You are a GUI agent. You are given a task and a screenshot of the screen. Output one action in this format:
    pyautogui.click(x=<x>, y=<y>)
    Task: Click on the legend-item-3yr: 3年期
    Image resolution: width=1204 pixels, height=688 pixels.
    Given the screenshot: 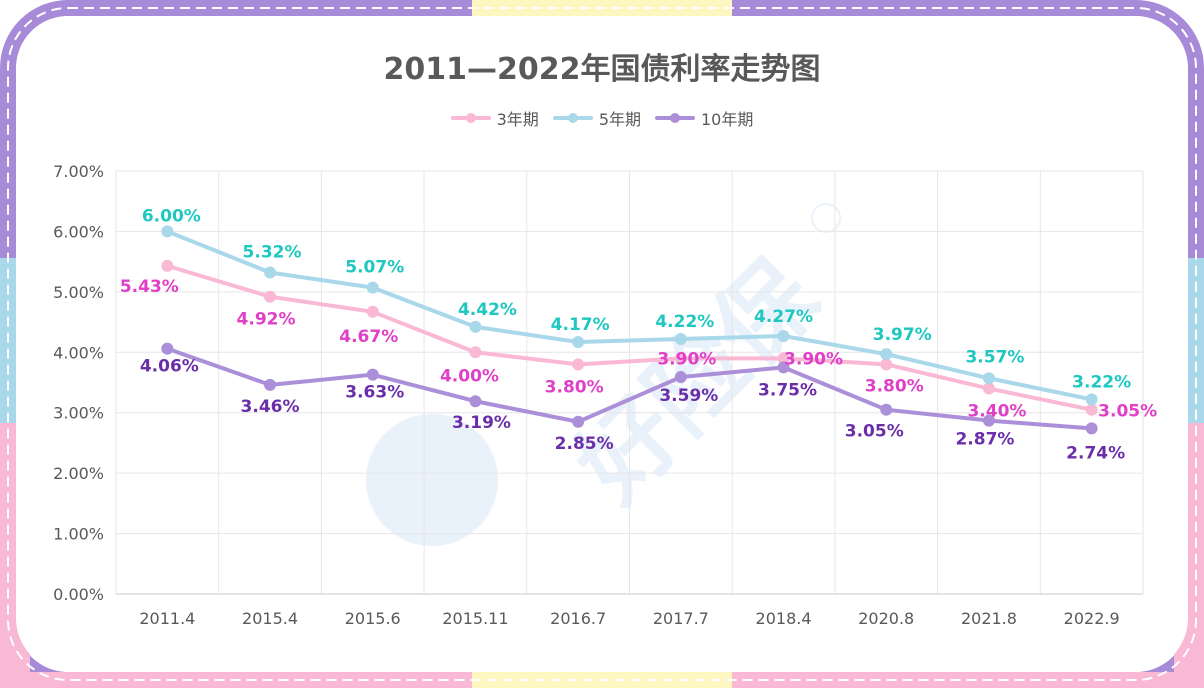 What is the action you would take?
    pyautogui.click(x=494, y=118)
    